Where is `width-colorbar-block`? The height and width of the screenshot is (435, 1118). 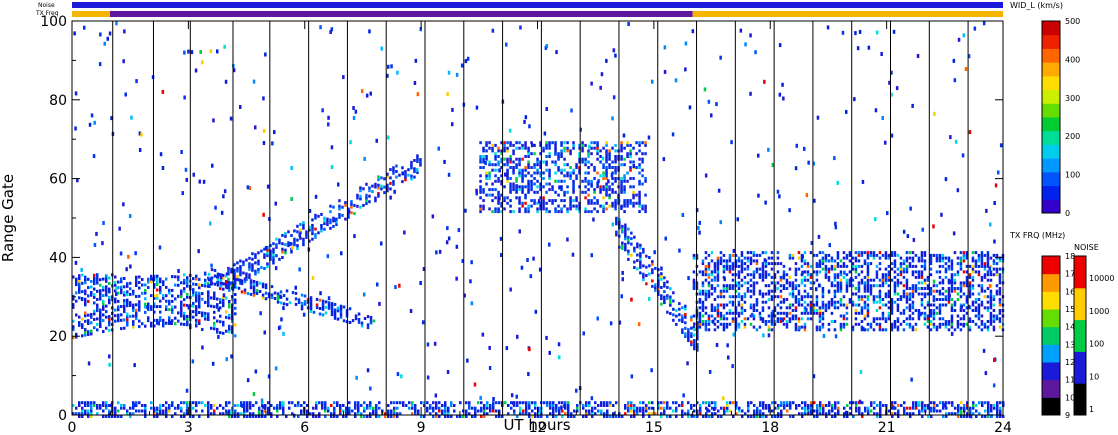 width-colorbar-block is located at coordinates (1051, 124).